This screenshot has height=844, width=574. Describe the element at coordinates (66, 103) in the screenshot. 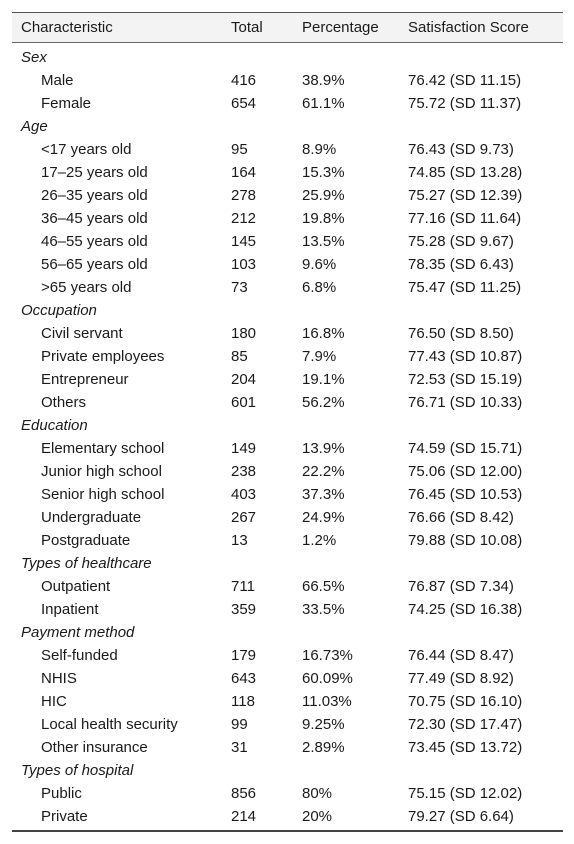

I see `cell-characteristic: Female` at that location.